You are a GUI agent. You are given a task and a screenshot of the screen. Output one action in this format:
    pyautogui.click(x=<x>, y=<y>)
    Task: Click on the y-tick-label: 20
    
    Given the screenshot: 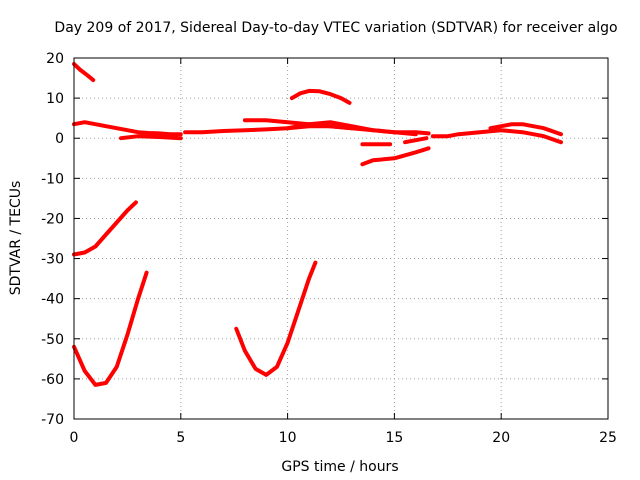 What is the action you would take?
    pyautogui.click(x=55, y=59)
    